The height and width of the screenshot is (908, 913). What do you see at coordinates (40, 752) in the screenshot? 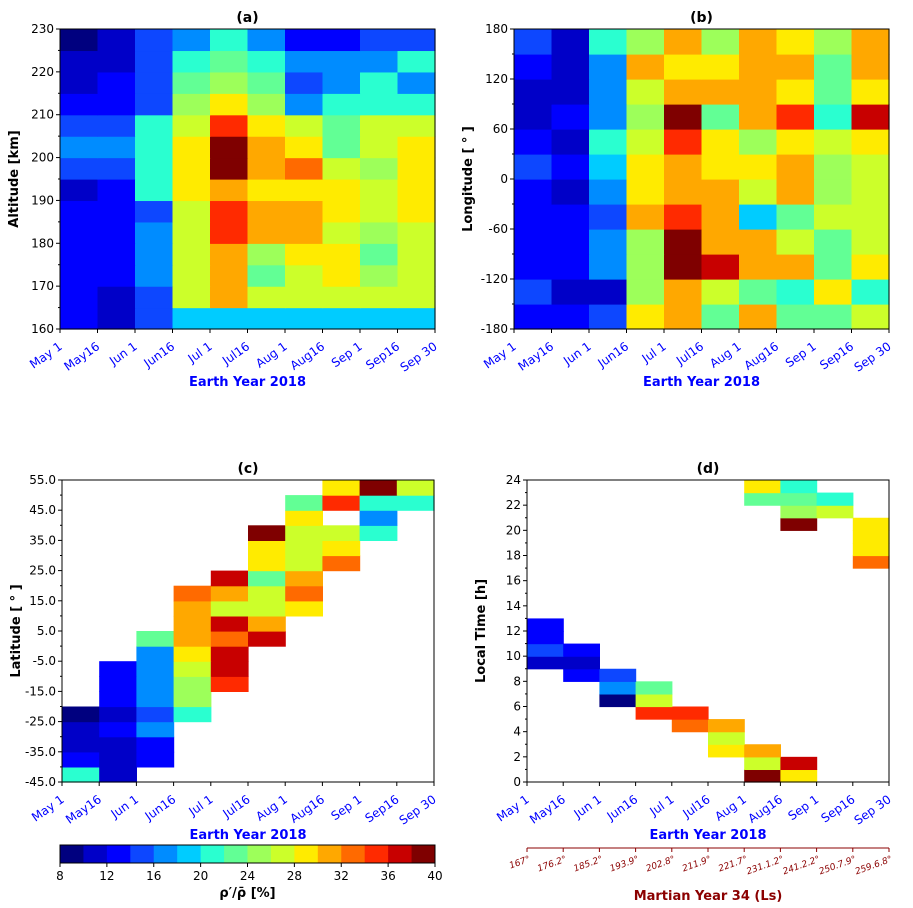
I see `y-tick-label: -35.0` at bounding box center [40, 752].